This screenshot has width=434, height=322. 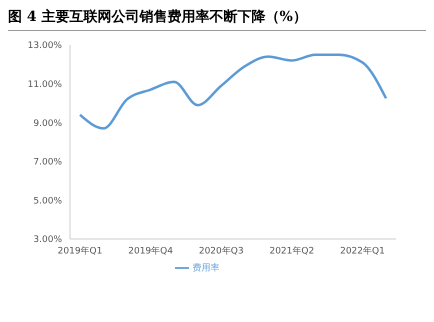 What do you see at coordinates (206, 268) in the screenshot?
I see `legend-label: 费用率` at bounding box center [206, 268].